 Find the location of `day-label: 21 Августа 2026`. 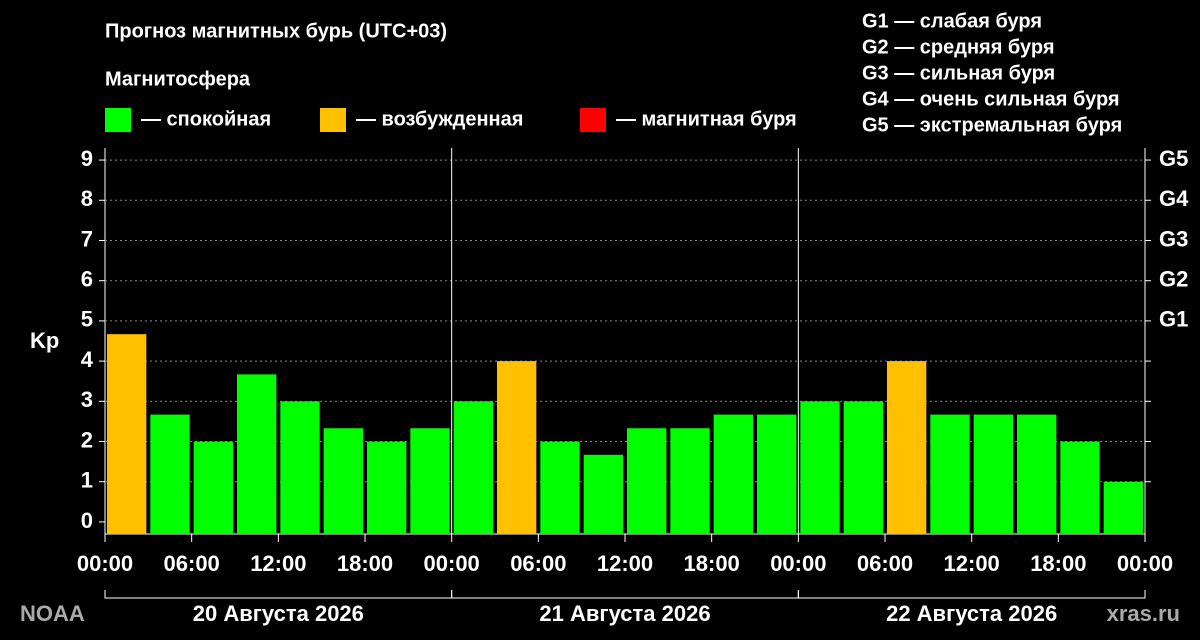

day-label: 21 Августа 2026 is located at coordinates (624, 613).